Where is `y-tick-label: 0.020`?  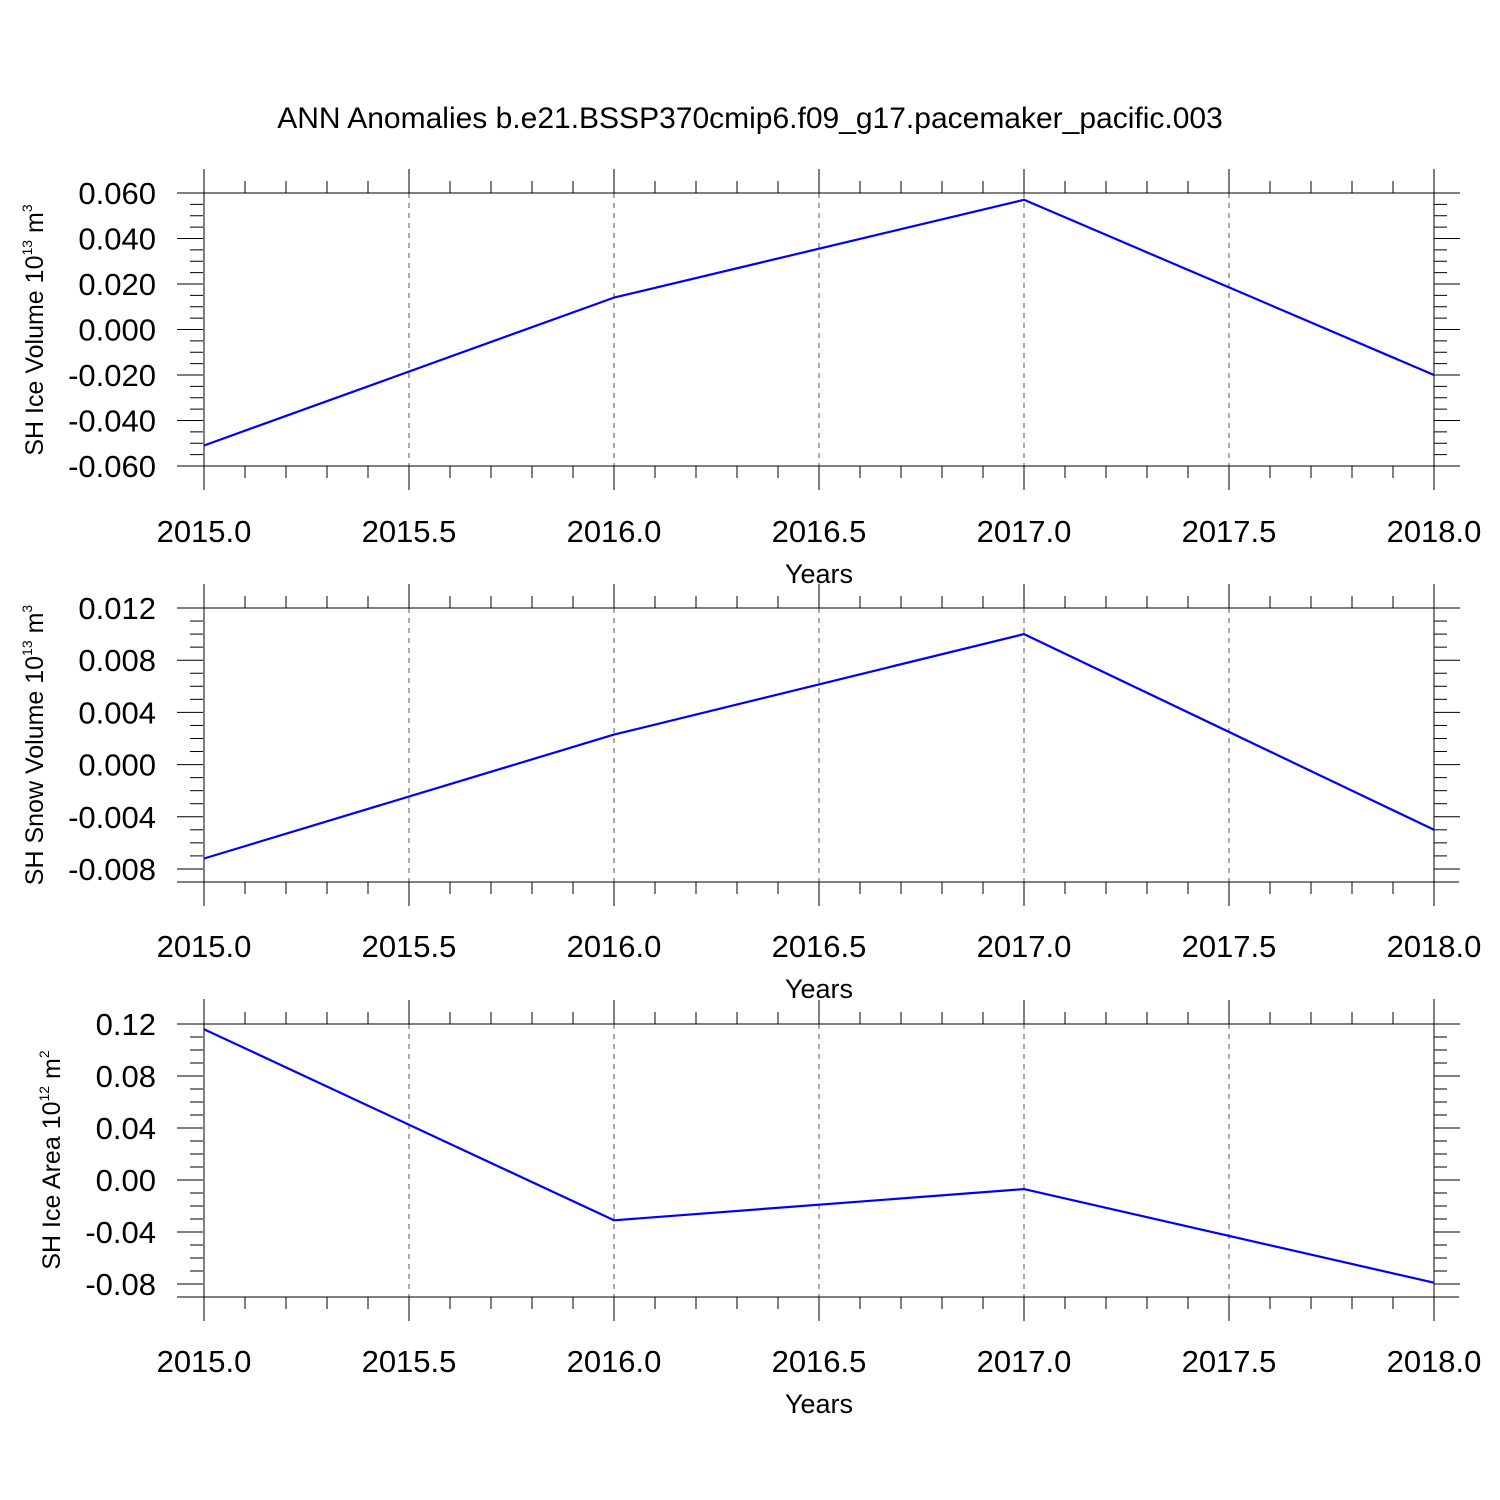
y-tick-label: 0.020 is located at coordinates (117, 284).